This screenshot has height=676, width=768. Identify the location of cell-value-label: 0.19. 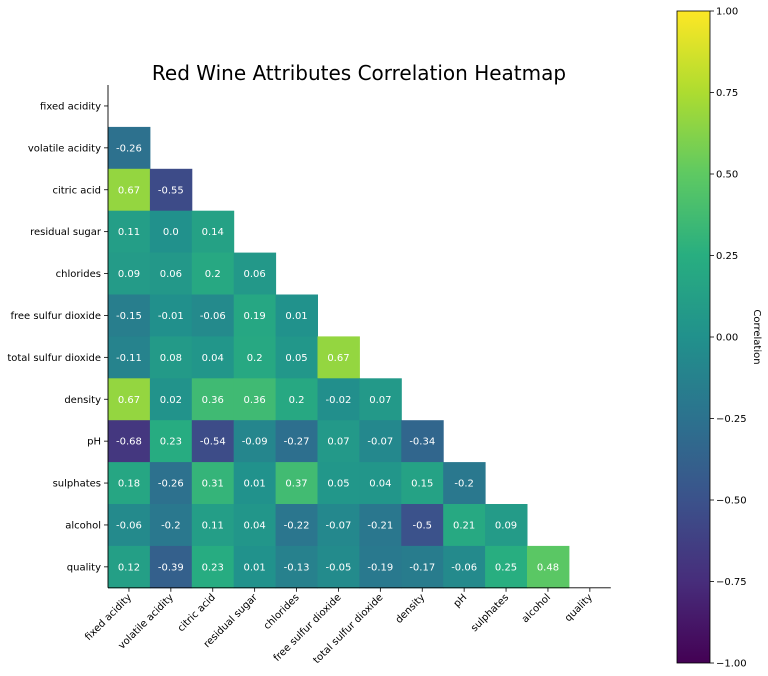
(255, 316).